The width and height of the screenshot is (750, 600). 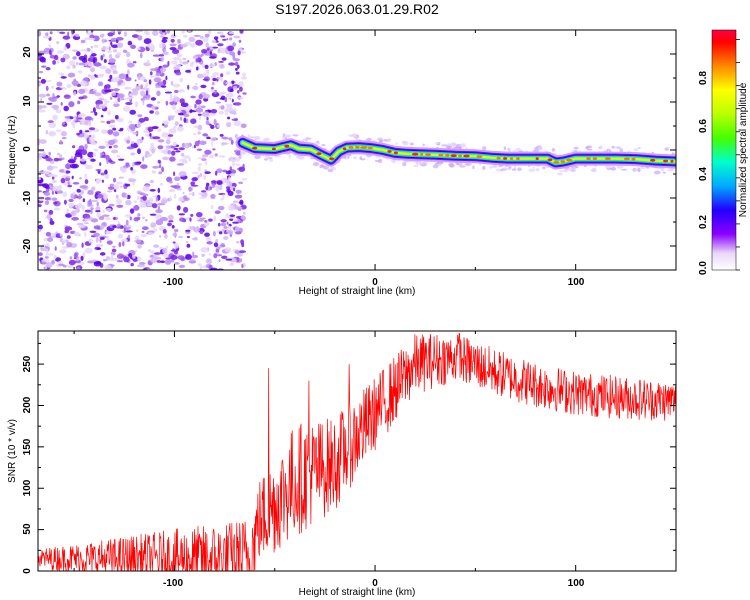 What do you see at coordinates (357, 592) in the screenshot?
I see `snr-x-axis-label: Height of straight line (km)` at bounding box center [357, 592].